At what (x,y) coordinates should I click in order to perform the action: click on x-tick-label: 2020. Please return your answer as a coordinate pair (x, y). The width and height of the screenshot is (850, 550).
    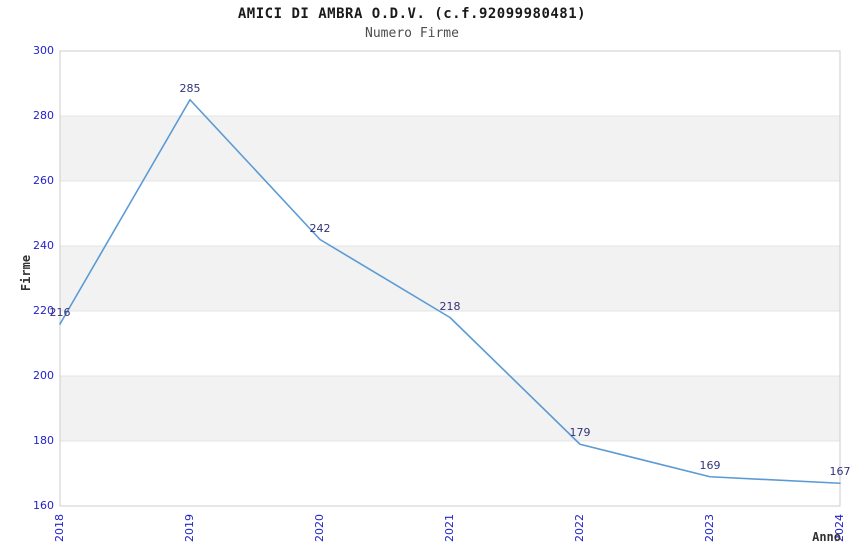
    Looking at the image, I should click on (319, 528).